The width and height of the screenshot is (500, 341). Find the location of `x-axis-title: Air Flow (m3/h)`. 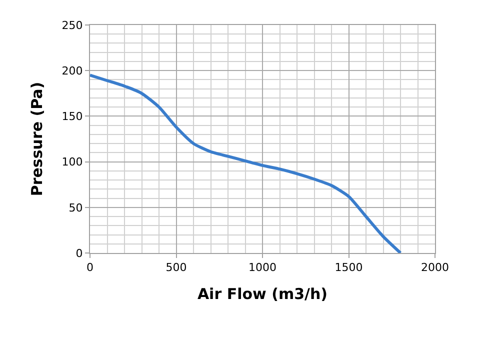

x-axis-title: Air Flow (m3/h) is located at coordinates (262, 294).